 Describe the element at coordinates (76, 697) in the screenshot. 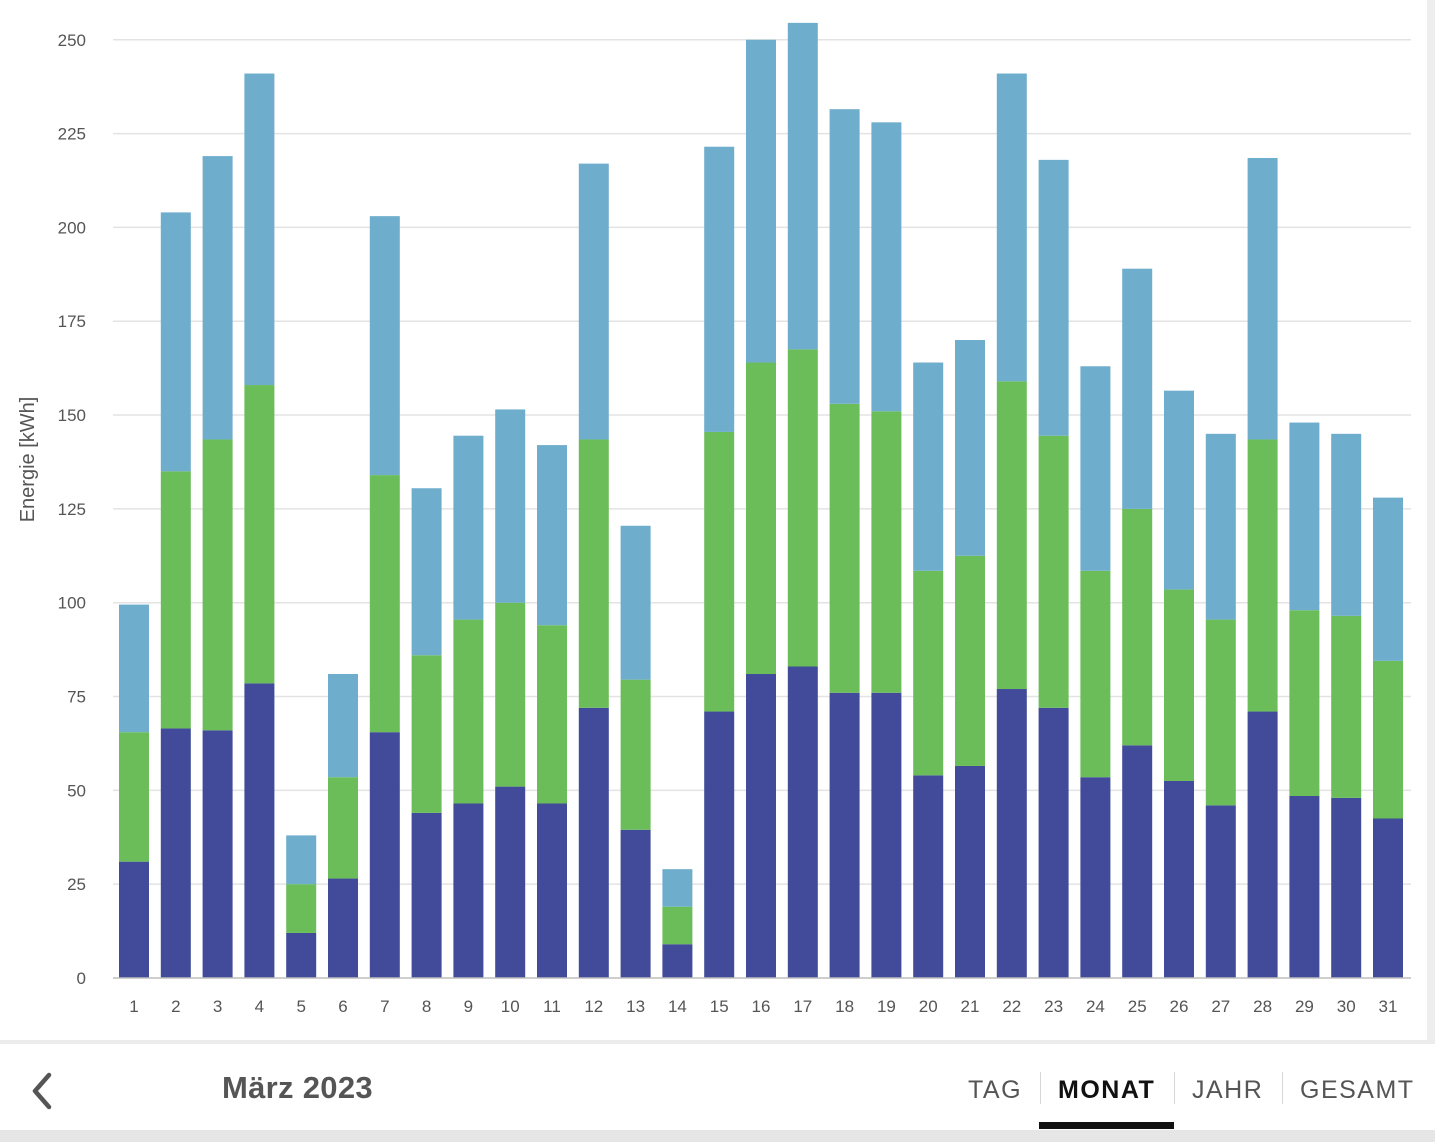

I see `y-tick-label: 75` at that location.